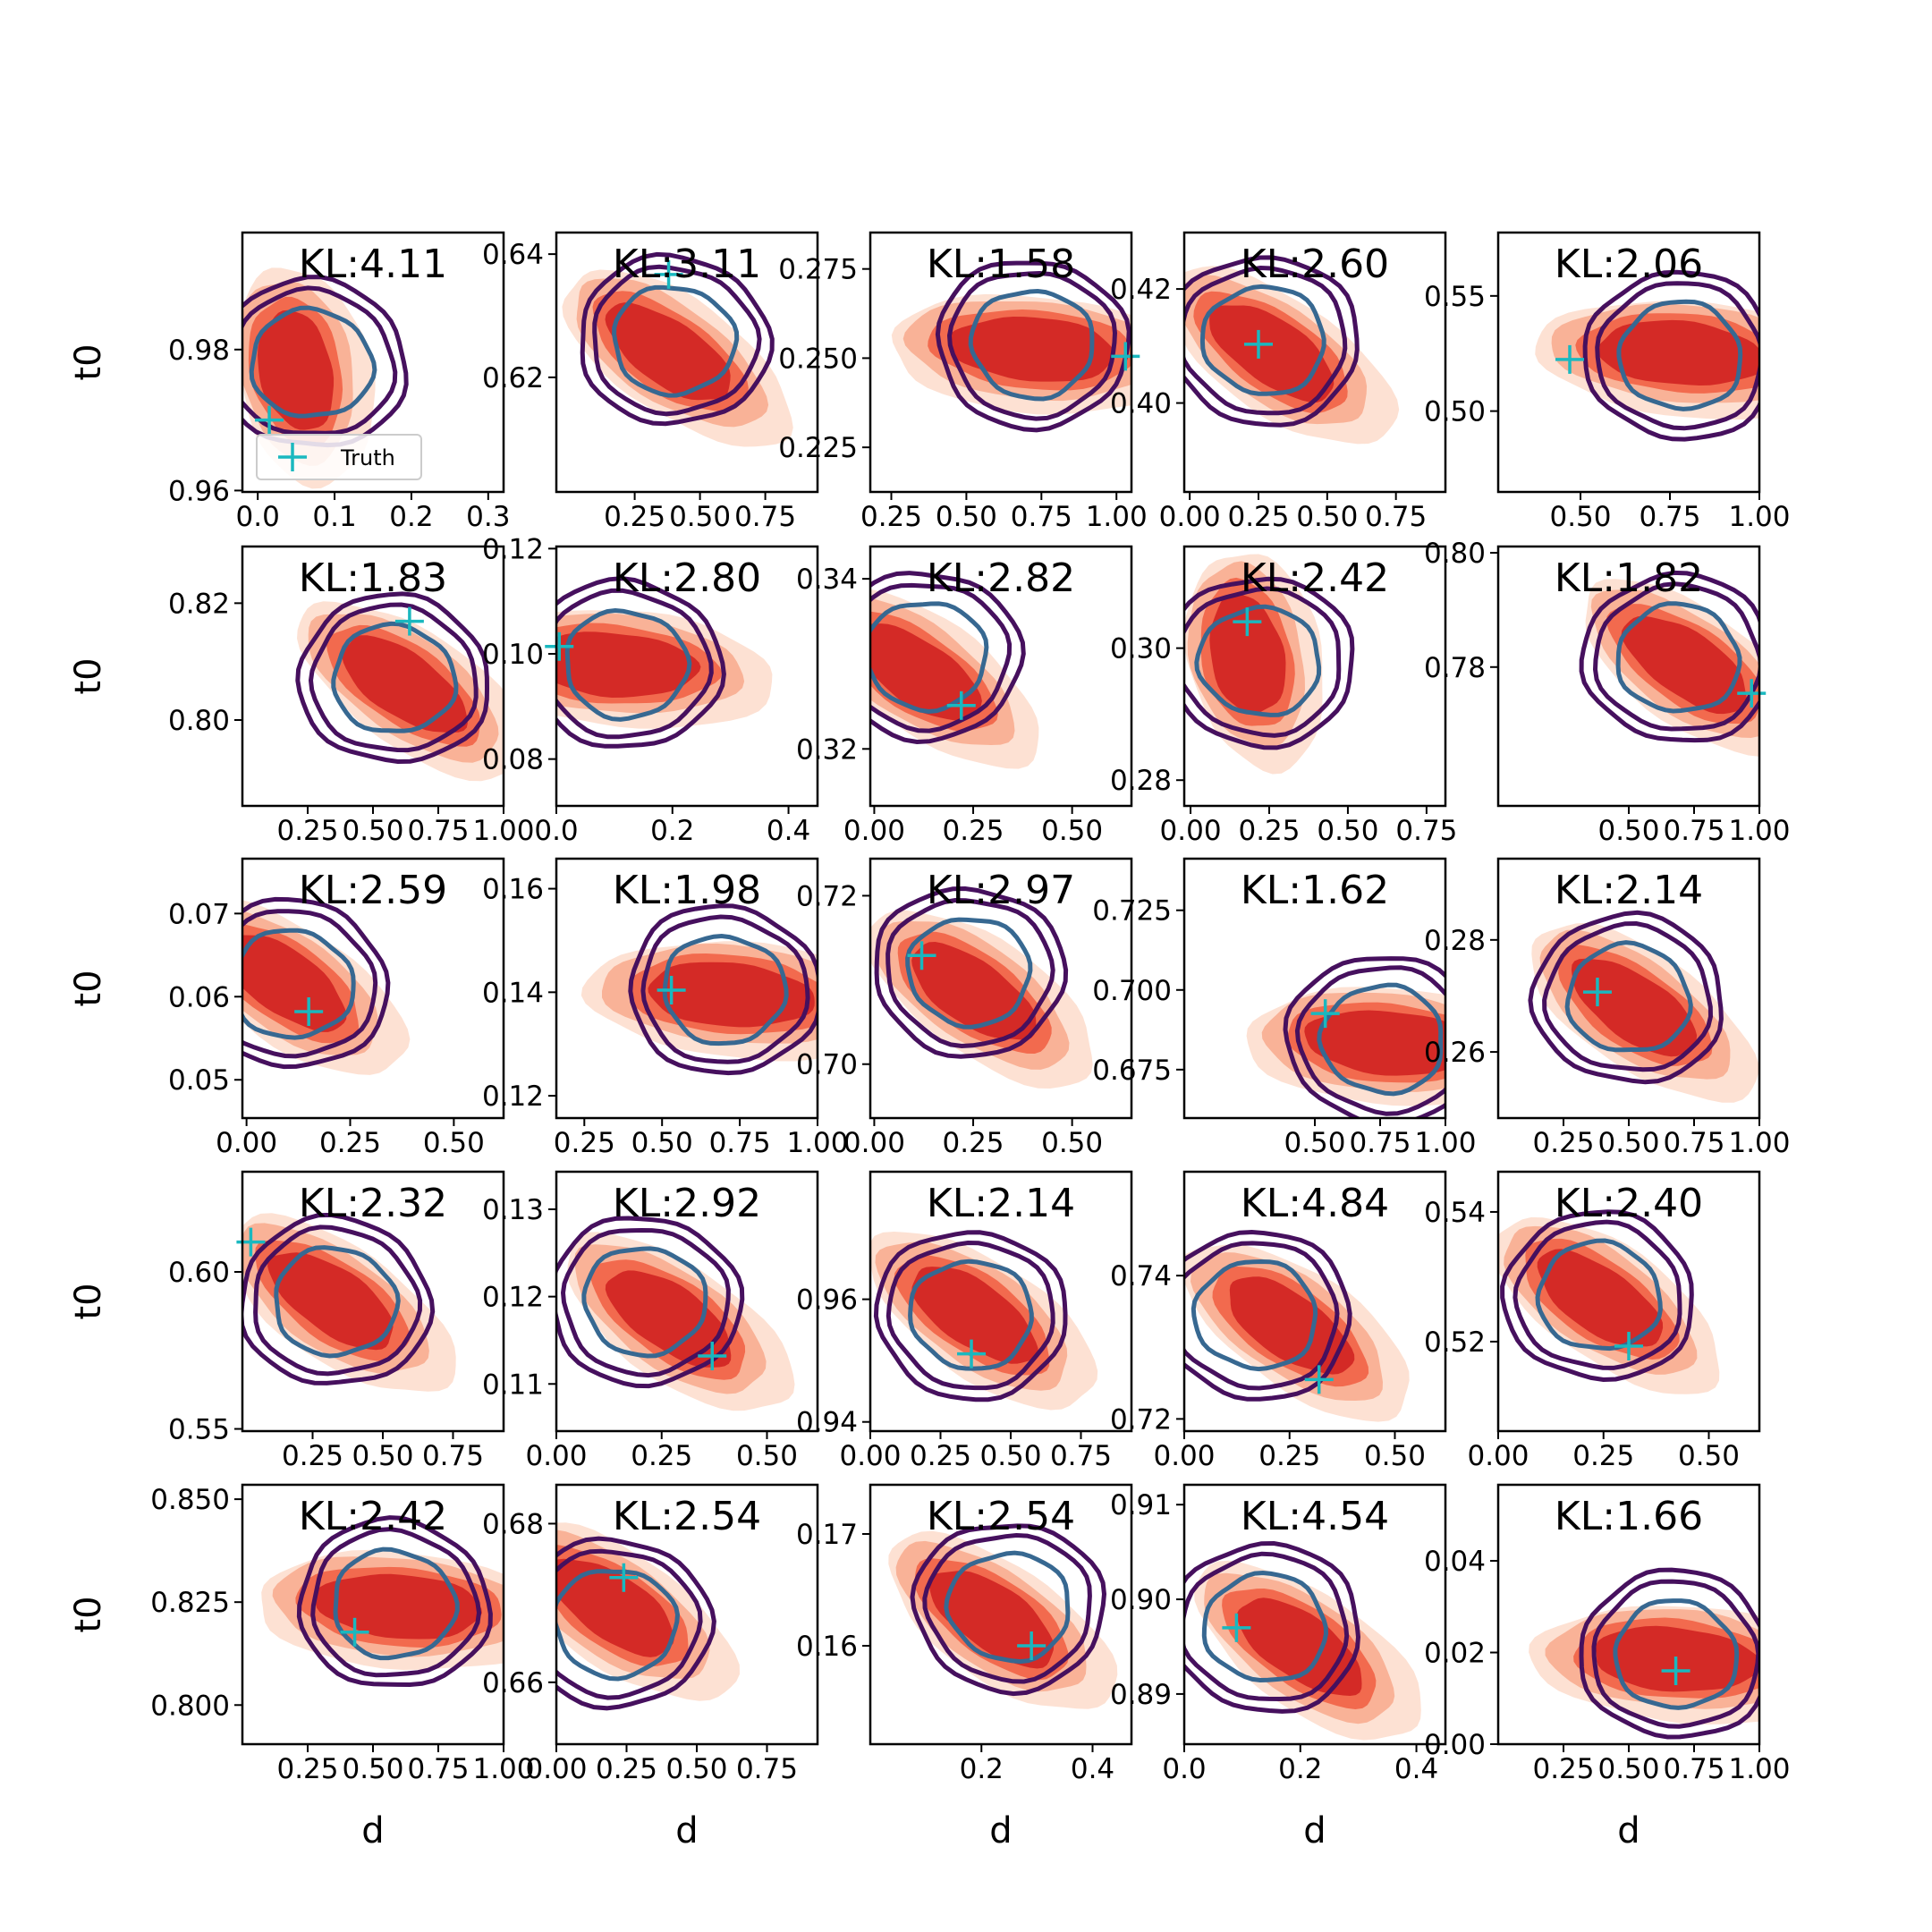  What do you see at coordinates (513, 655) in the screenshot?
I see `y-tick-label: 0.10` at bounding box center [513, 655].